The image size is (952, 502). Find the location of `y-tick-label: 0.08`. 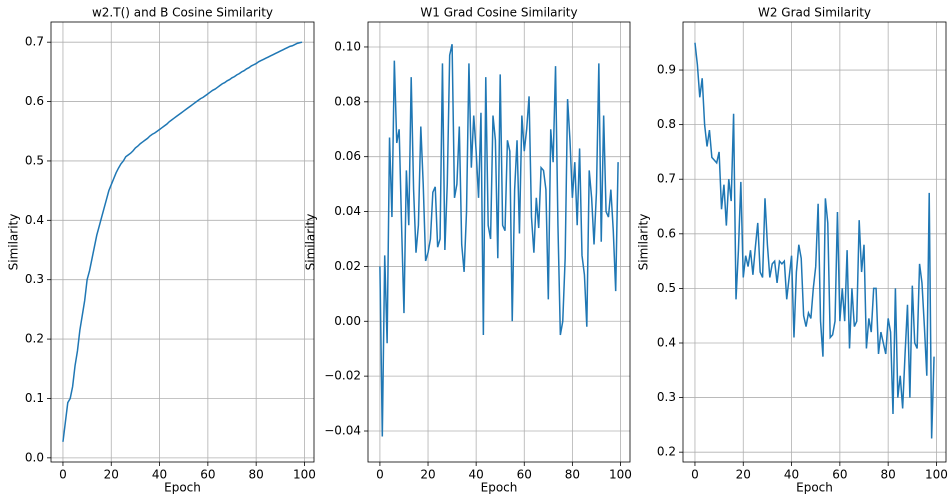

y-tick-label: 0.08 is located at coordinates (347, 101).